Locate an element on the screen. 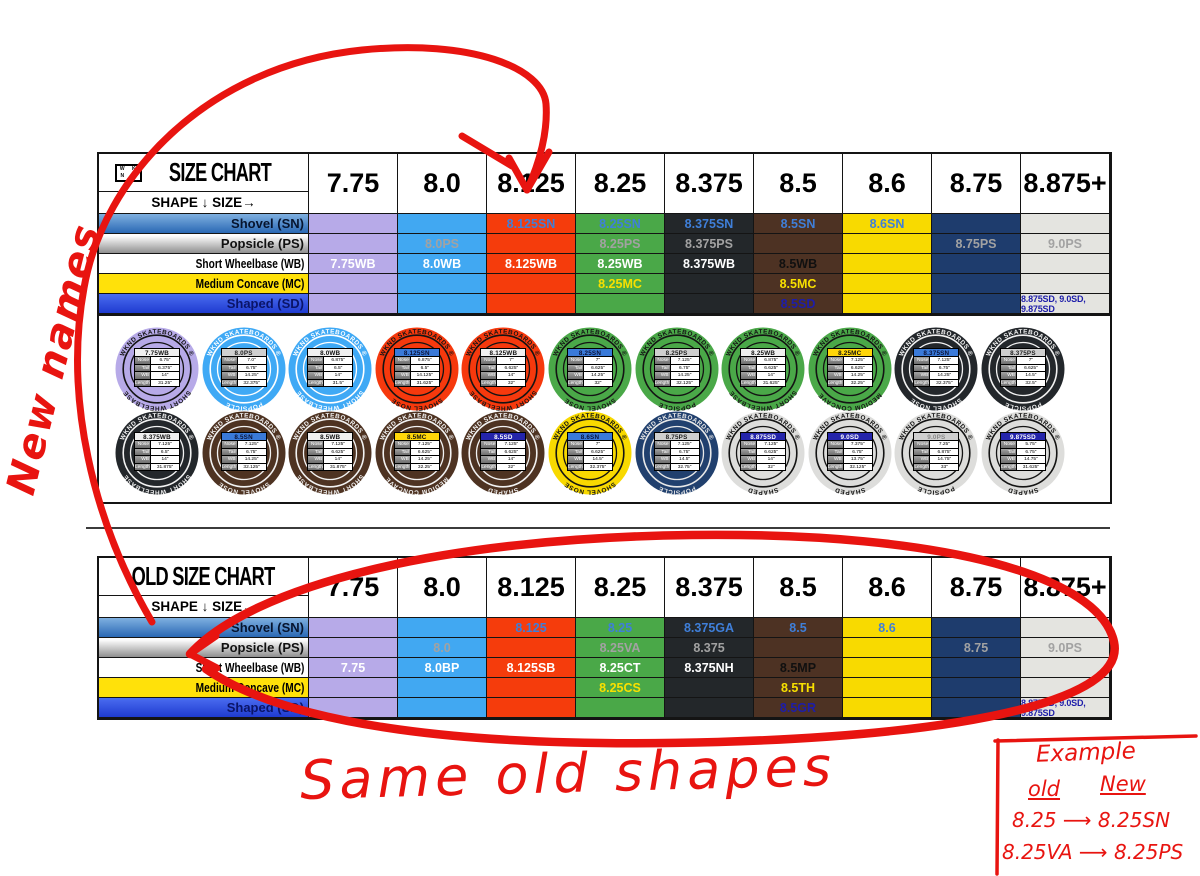  row-label-SN: Shovel (SN) is located at coordinates (204, 224).